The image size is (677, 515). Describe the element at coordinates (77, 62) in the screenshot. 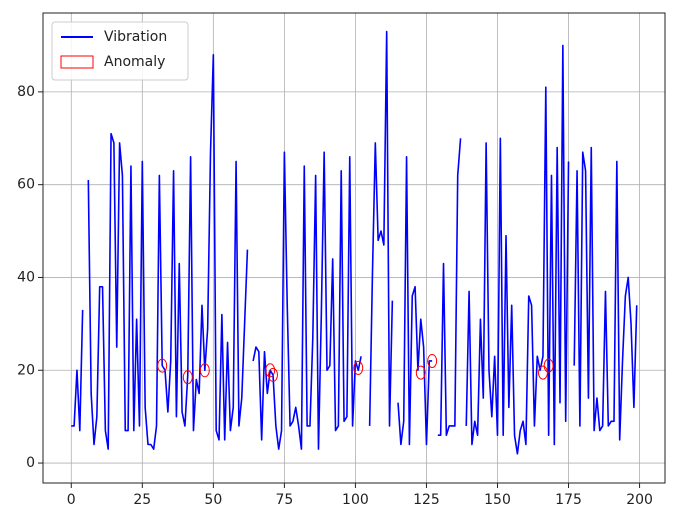

I see `legend-swatch` at that location.